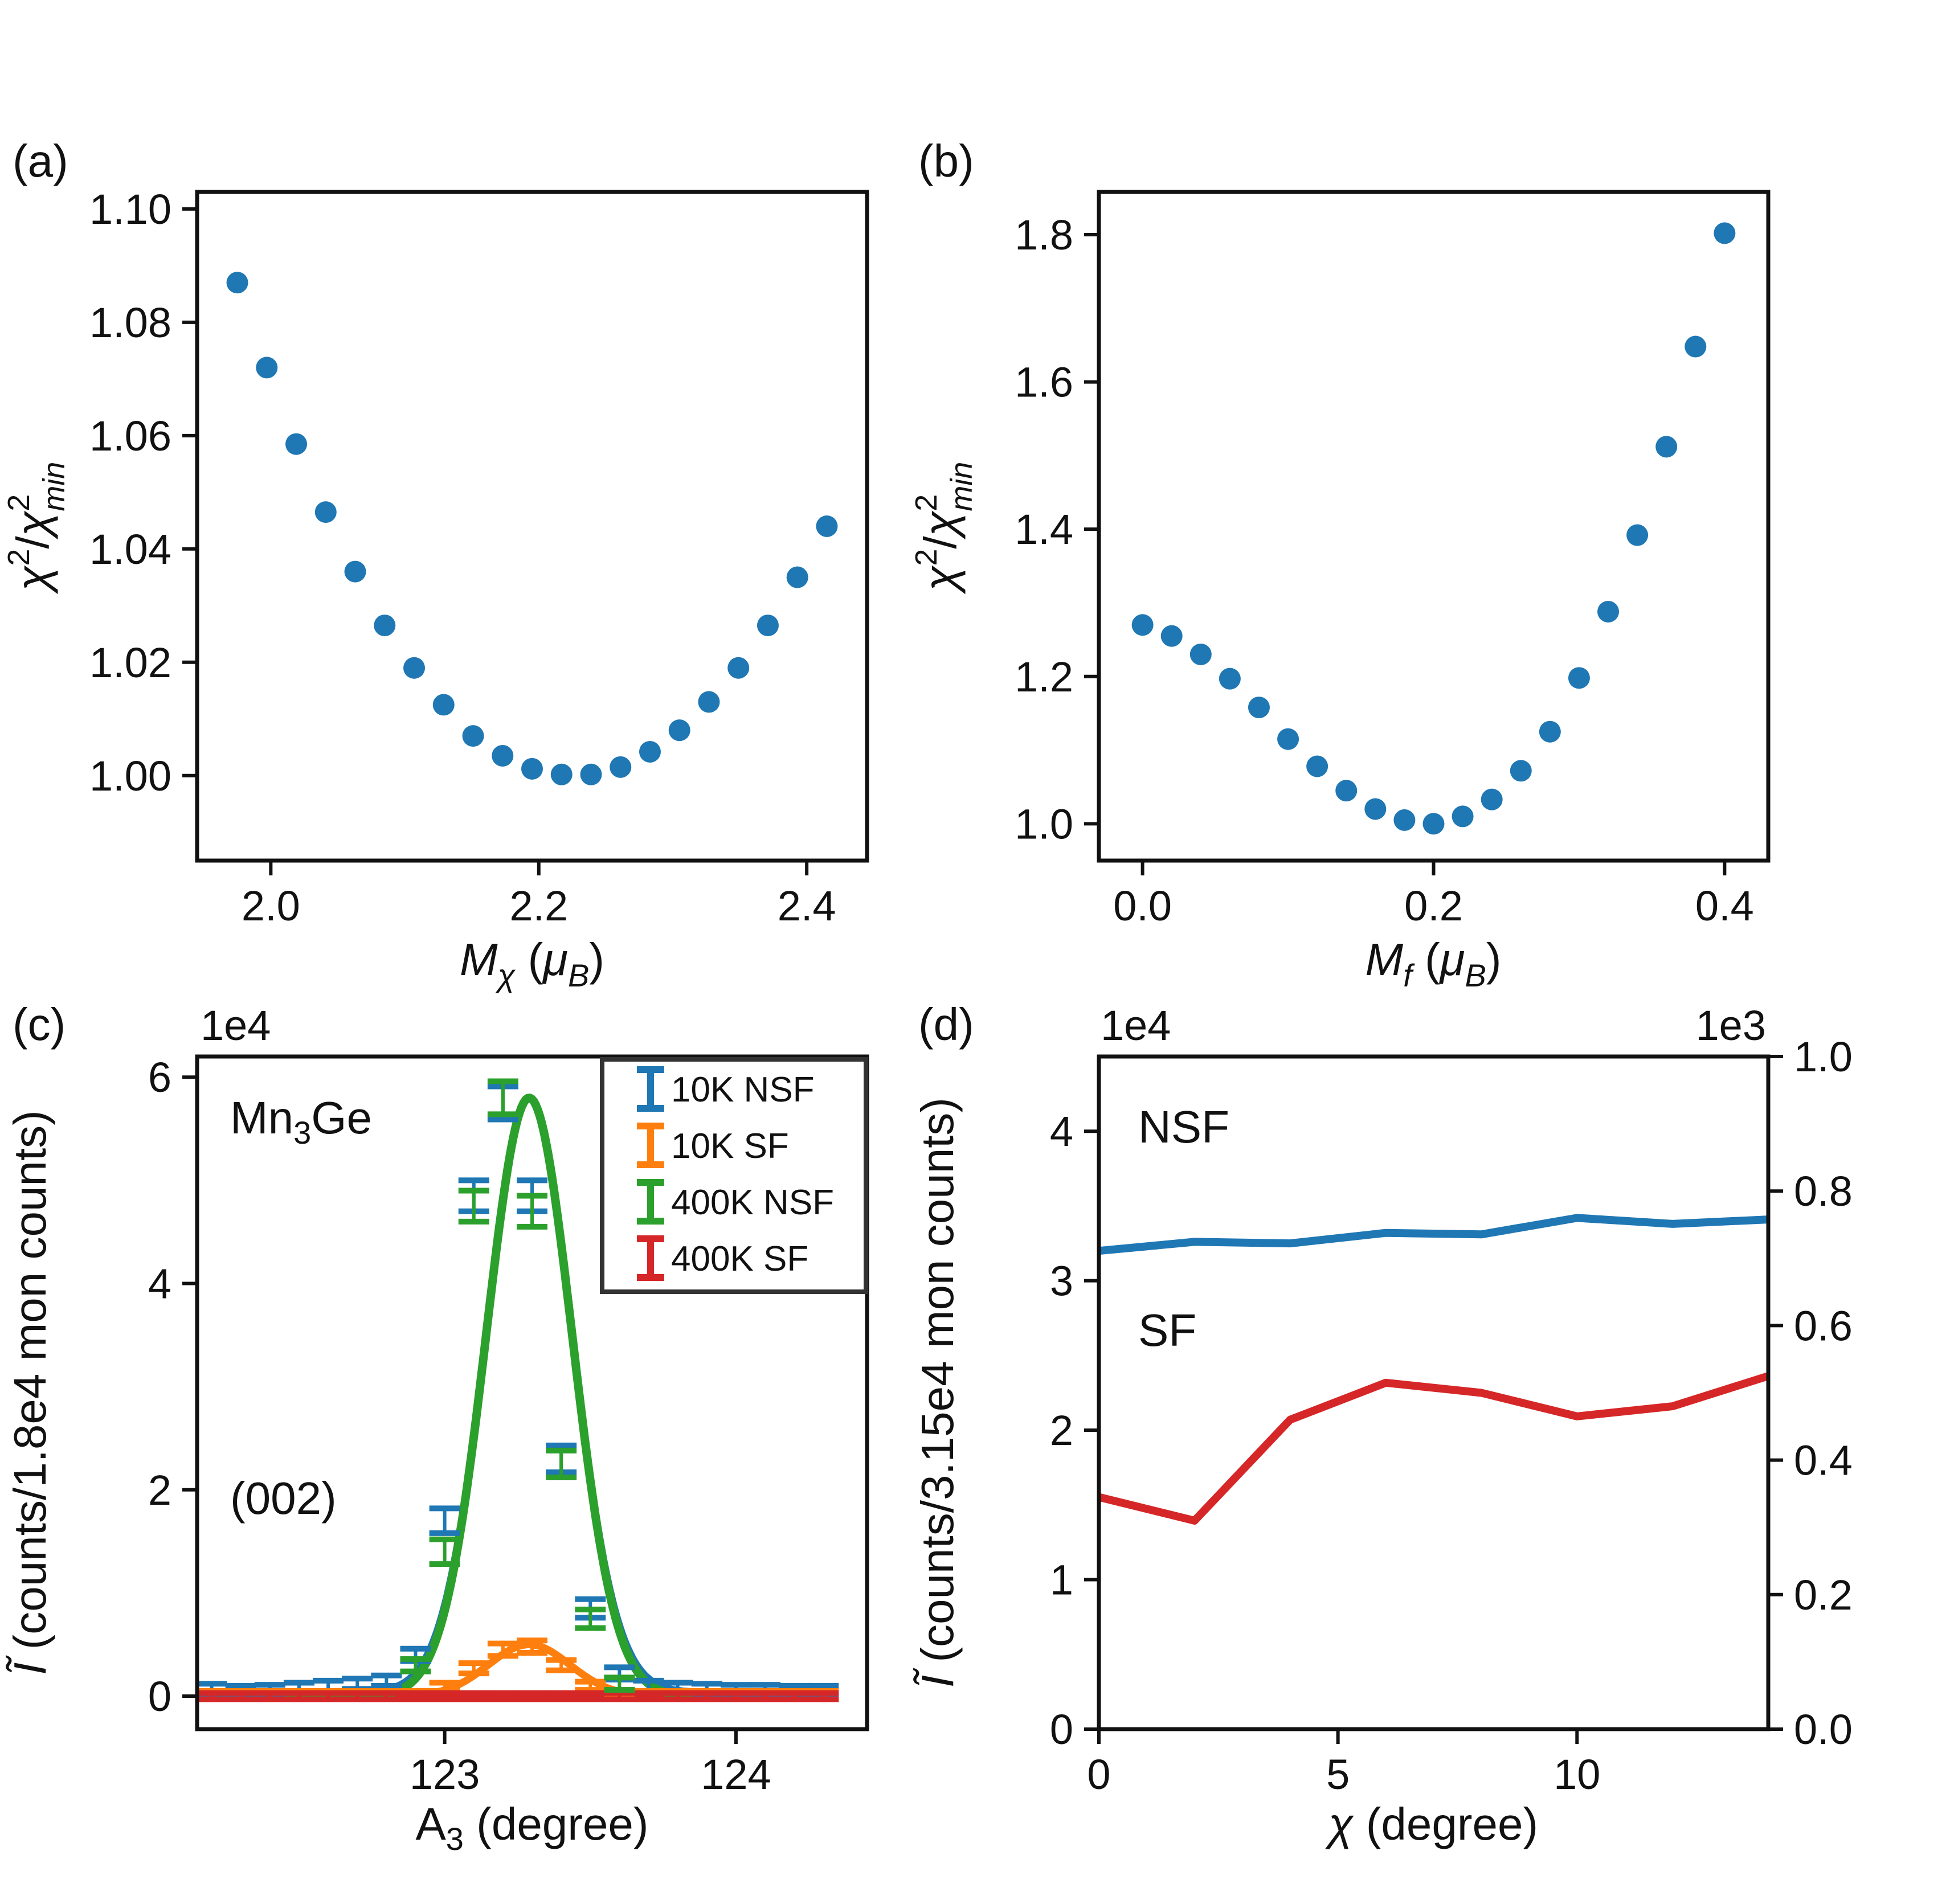 This screenshot has width=1946, height=1904. What do you see at coordinates (40, 161) in the screenshot?
I see `panel-label: (a)` at bounding box center [40, 161].